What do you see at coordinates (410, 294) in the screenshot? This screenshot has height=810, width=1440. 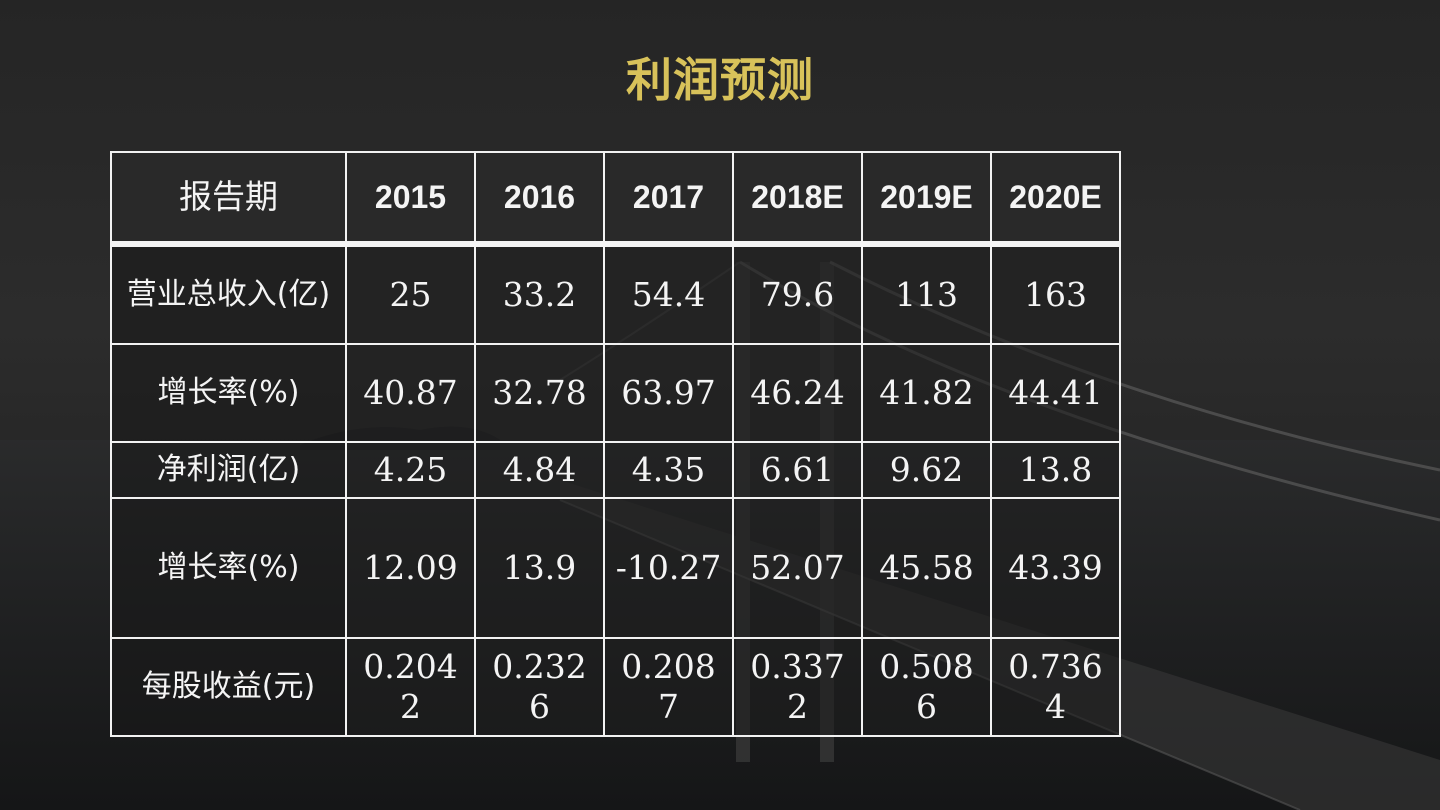 I see `table-cell: 25` at bounding box center [410, 294].